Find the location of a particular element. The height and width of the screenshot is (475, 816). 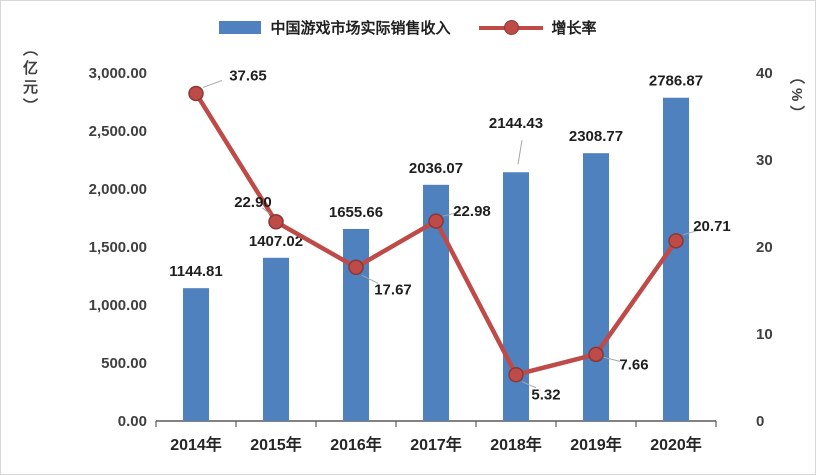

y-axis-left-tick-label: 1,000.00 is located at coordinates (118, 305).